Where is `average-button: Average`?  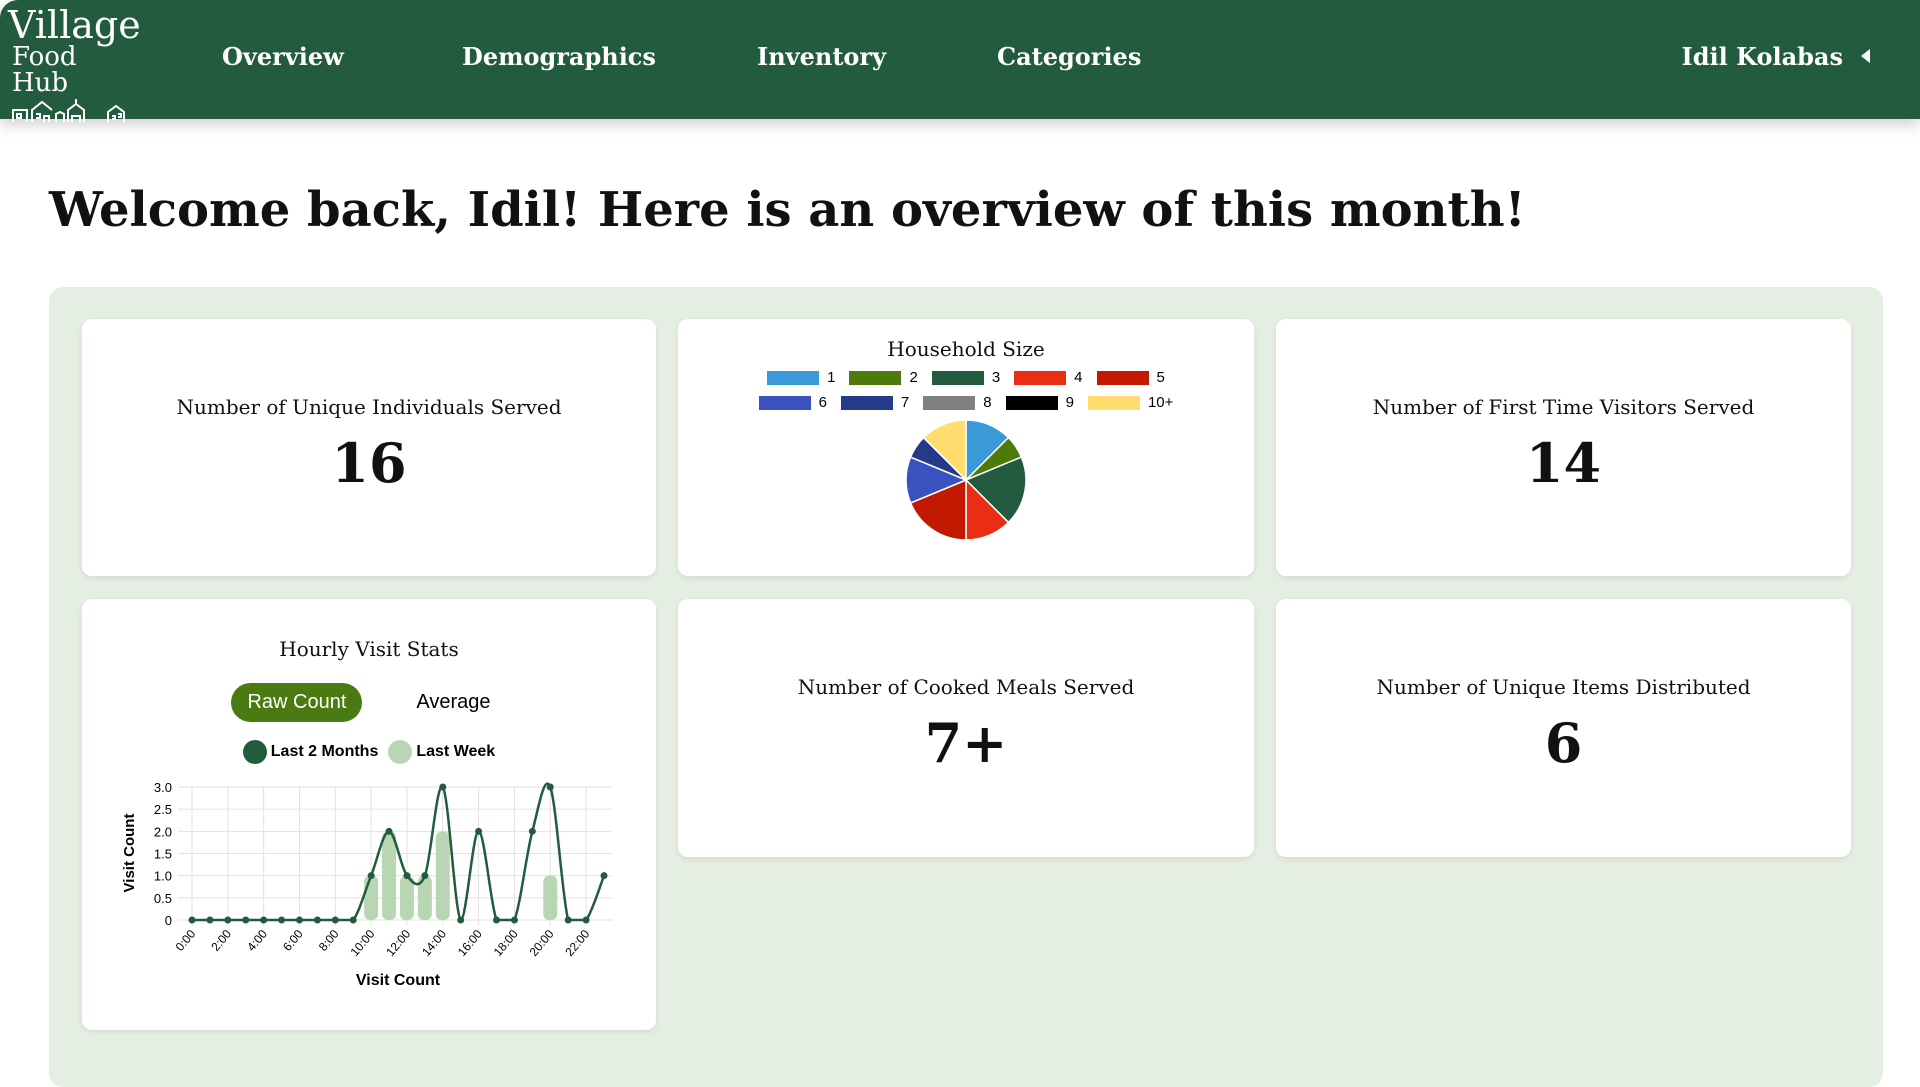
average-button: Average is located at coordinates (453, 702).